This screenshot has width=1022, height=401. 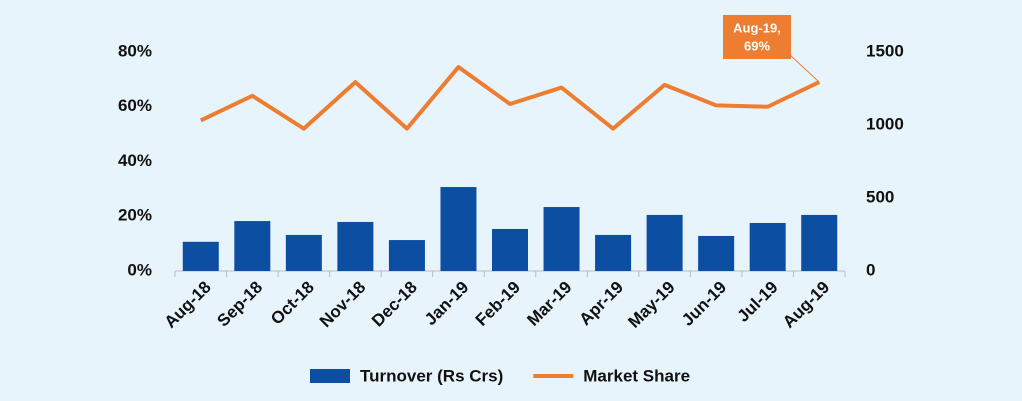 I want to click on y2-tick-label: 0, so click(x=870, y=269).